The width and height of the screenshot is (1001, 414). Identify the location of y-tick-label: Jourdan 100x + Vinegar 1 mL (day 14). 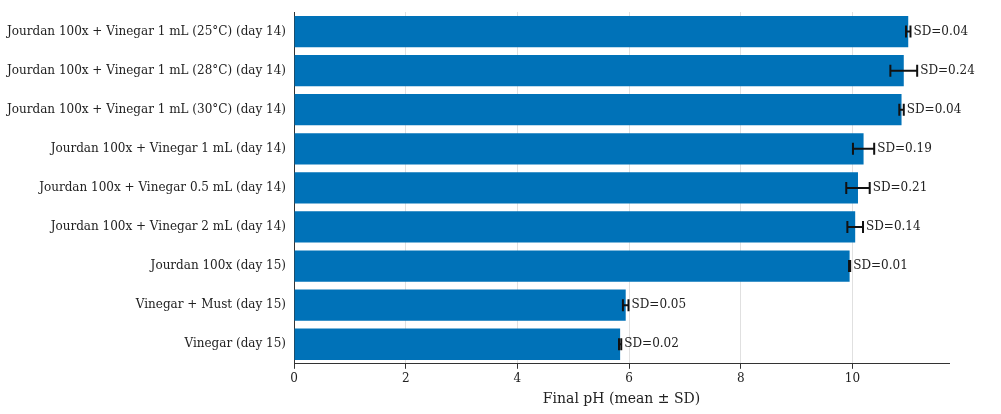
(167, 147).